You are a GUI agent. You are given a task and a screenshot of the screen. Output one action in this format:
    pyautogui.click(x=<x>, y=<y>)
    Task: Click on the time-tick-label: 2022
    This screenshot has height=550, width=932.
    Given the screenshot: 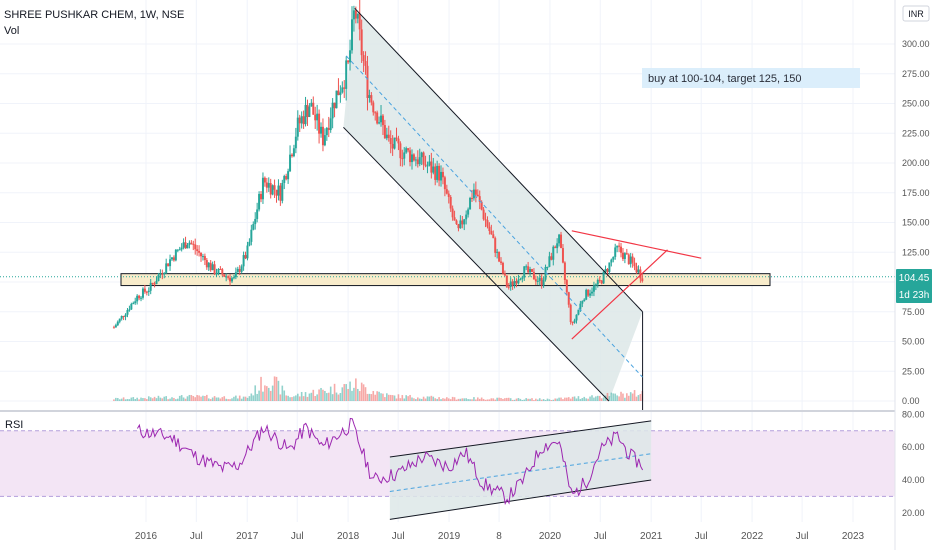 What is the action you would take?
    pyautogui.click(x=752, y=536)
    